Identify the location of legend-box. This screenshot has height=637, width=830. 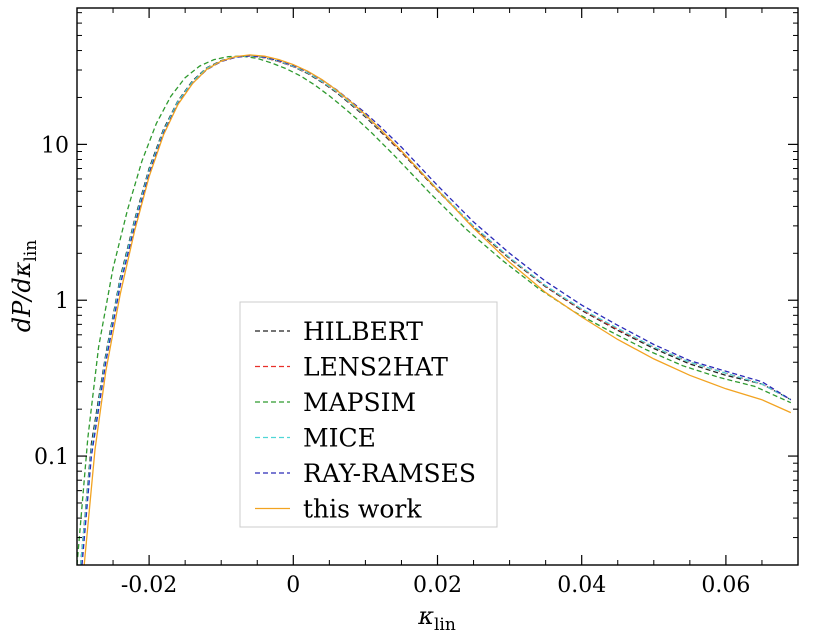
(368, 414).